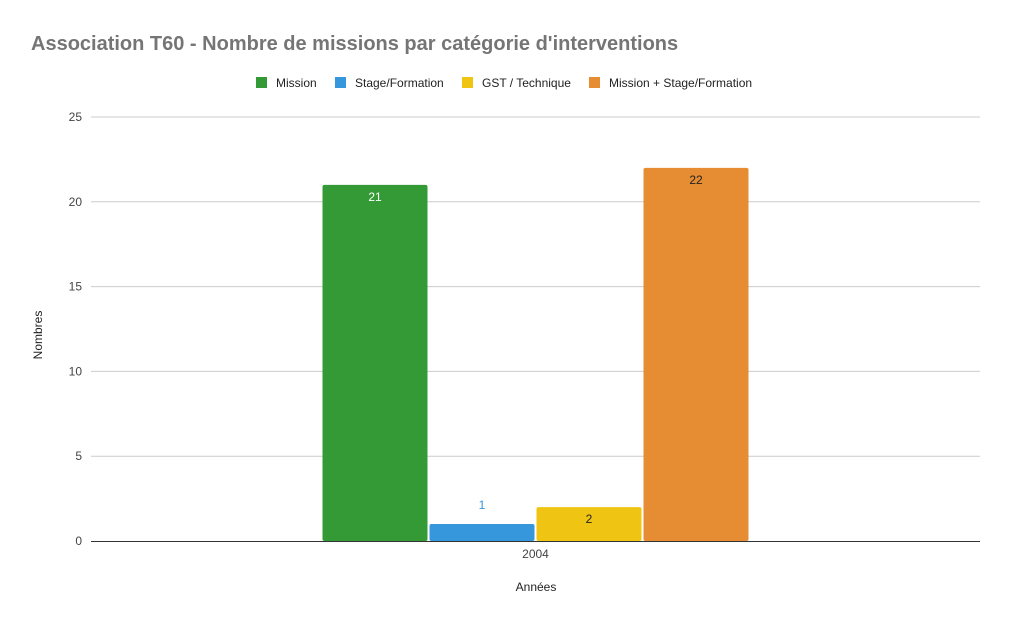 The width and height of the screenshot is (1012, 625). I want to click on x-axis-ticks: 2004, so click(535, 554).